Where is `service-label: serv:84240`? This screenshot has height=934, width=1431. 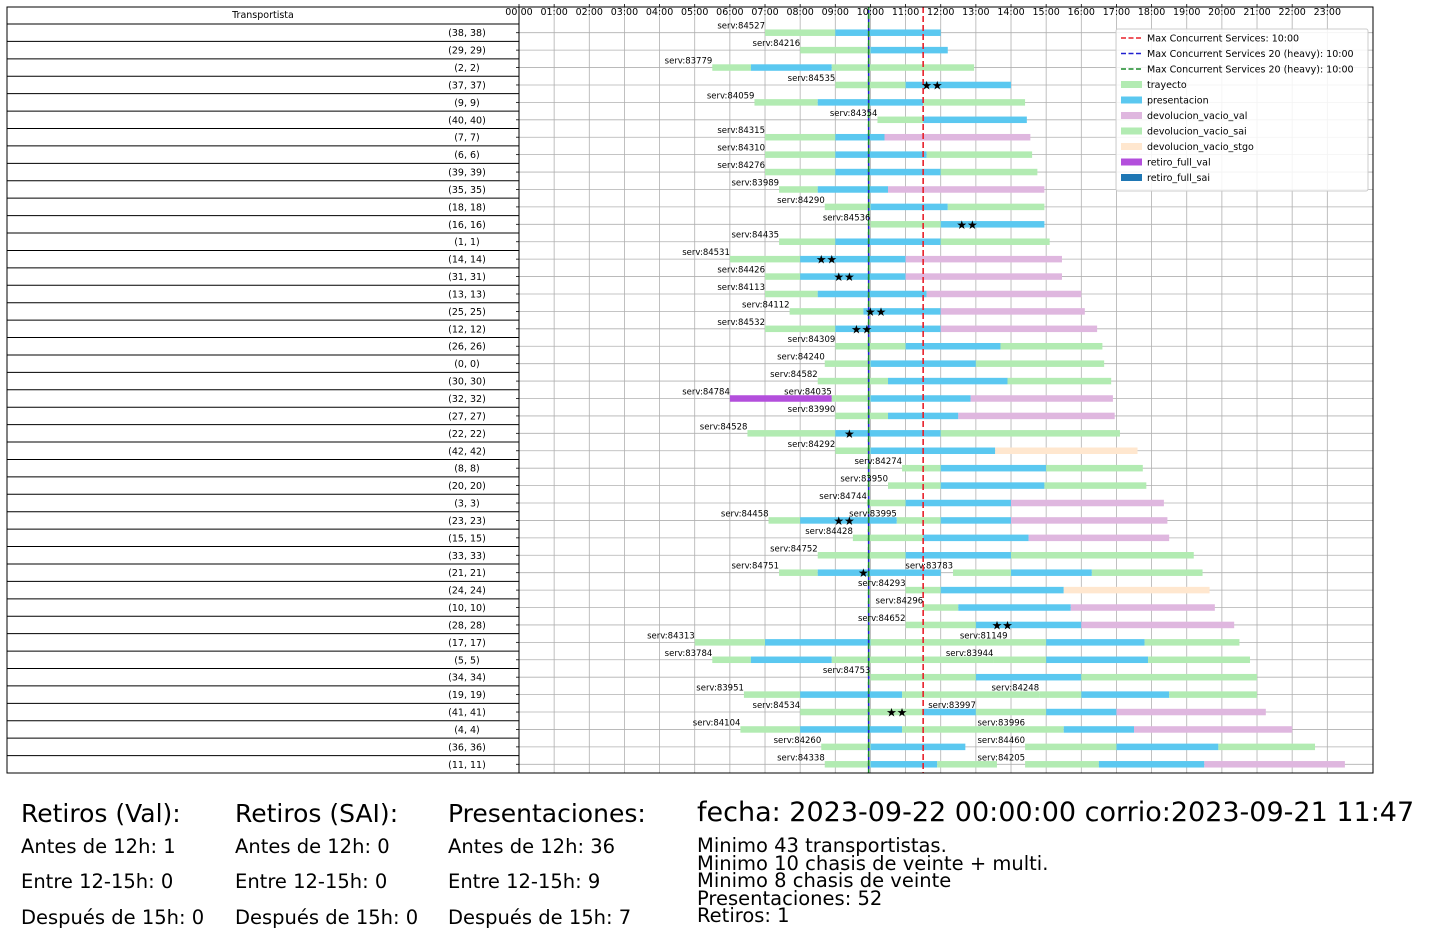
service-label: serv:84240 is located at coordinates (801, 358).